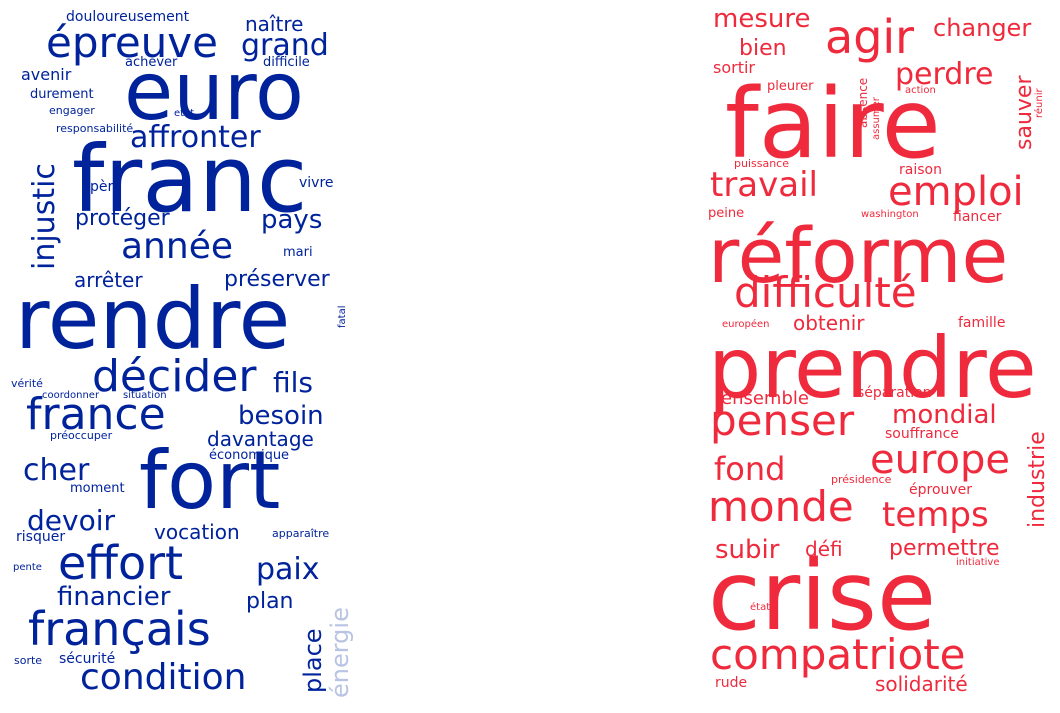 The image size is (1060, 713). What do you see at coordinates (825, 292) in the screenshot?
I see `word-difficulte: difficulté` at bounding box center [825, 292].